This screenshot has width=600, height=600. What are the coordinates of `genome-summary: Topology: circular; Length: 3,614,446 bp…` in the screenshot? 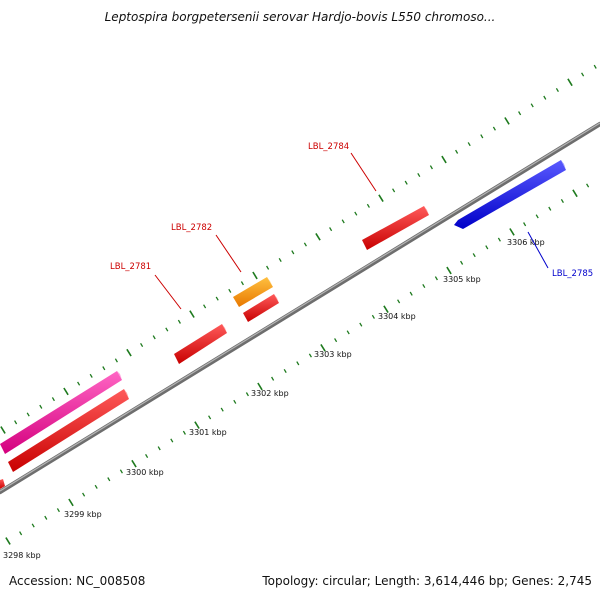 It's located at (427, 581).